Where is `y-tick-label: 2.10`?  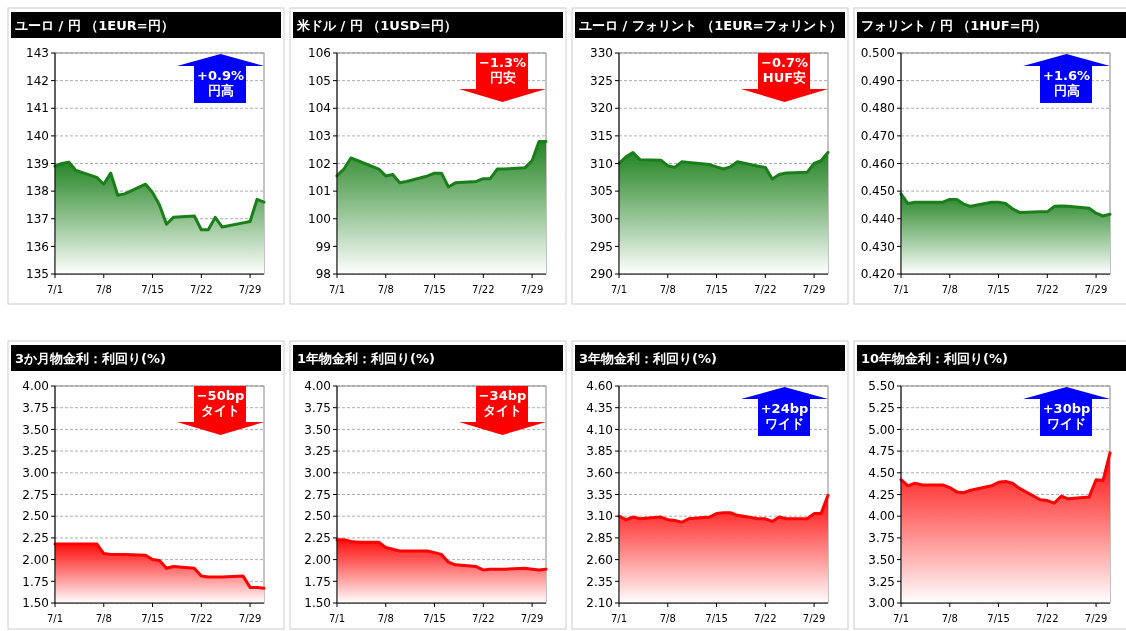
y-tick-label: 2.10 is located at coordinates (599, 603).